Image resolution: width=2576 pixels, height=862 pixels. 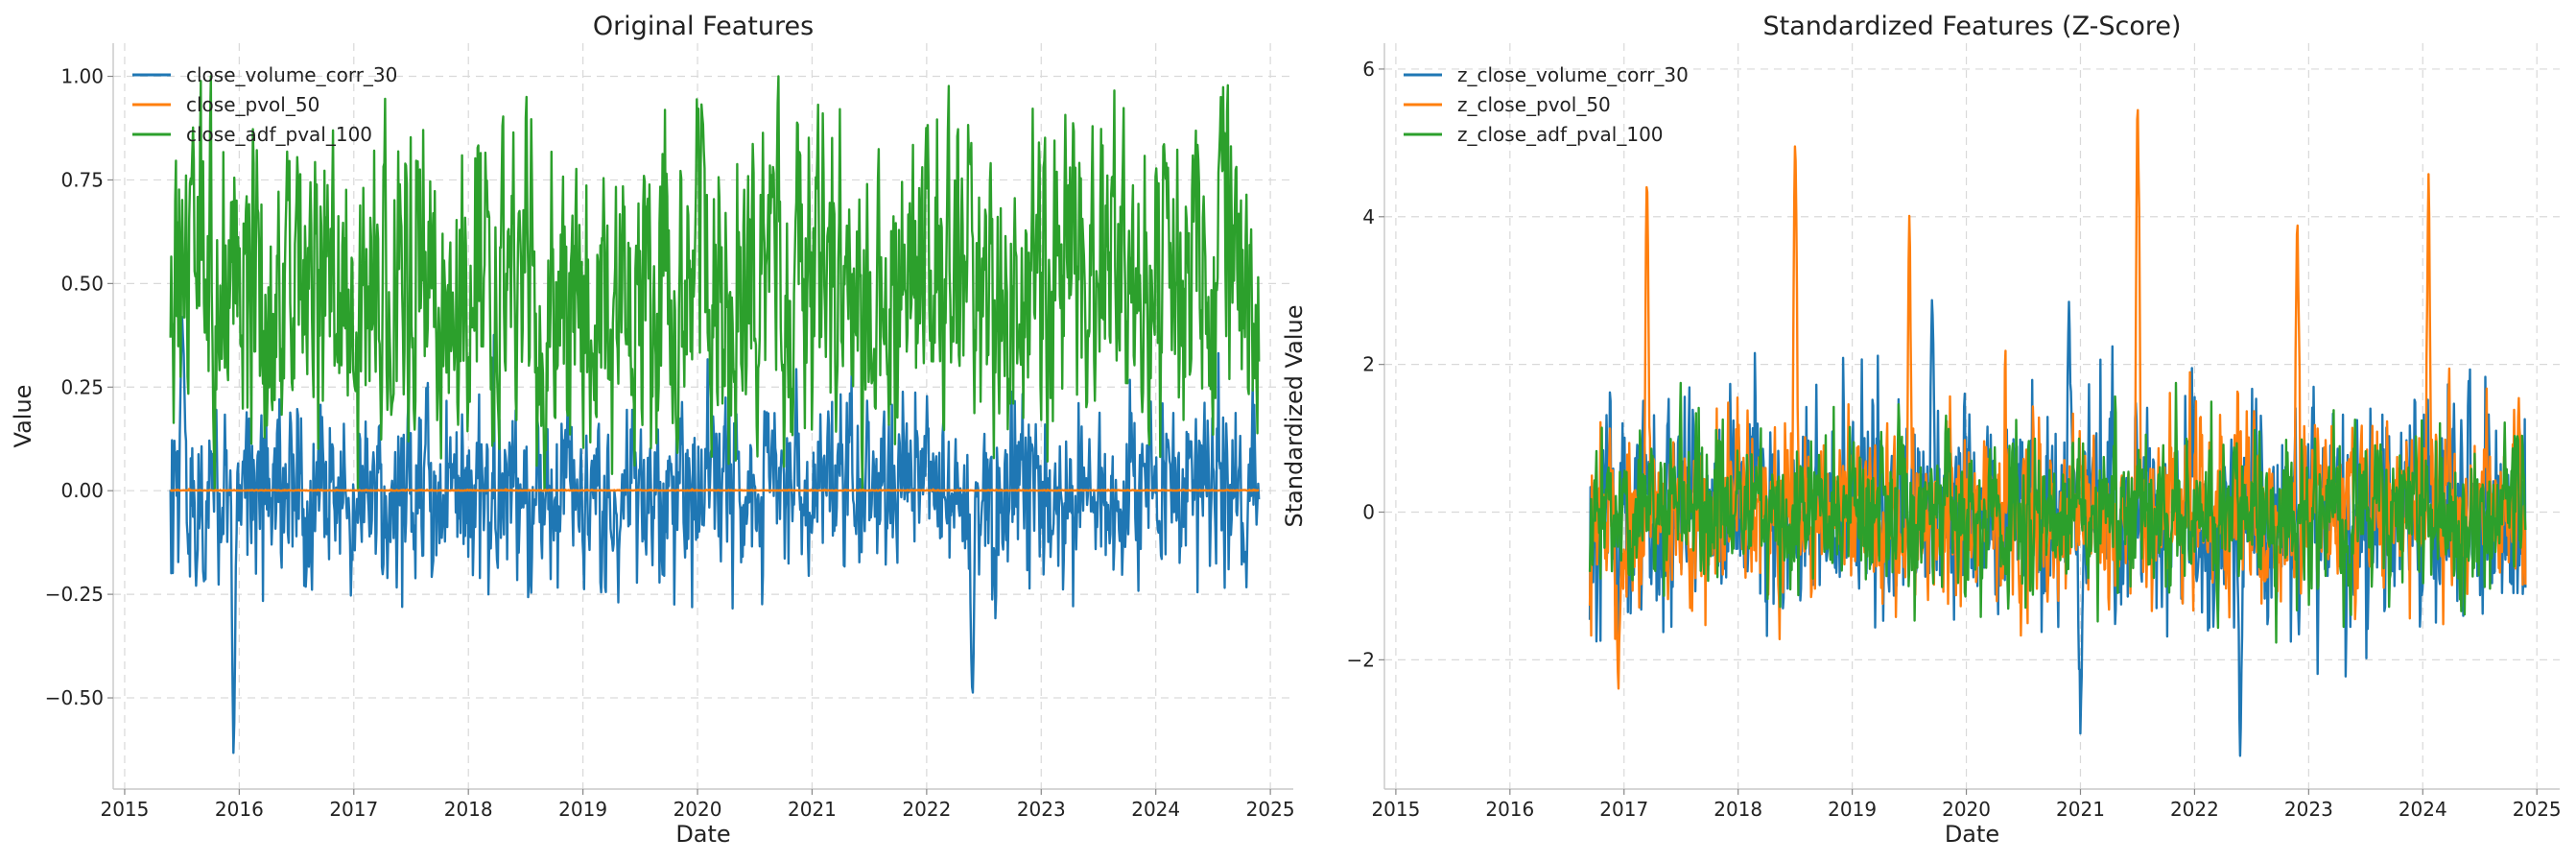 I want to click on legend-label: z_close_adf_pval_100, so click(x=1560, y=134).